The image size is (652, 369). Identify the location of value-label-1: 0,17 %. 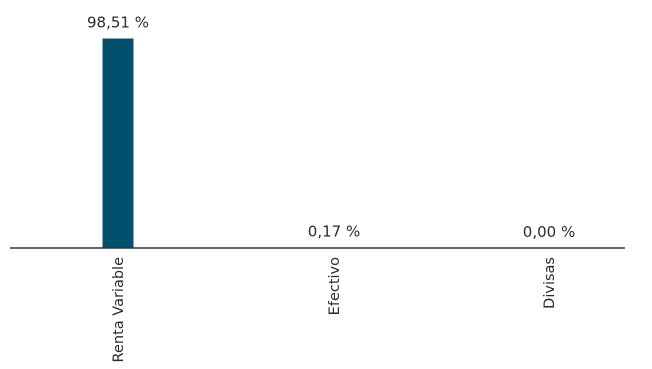
(334, 232).